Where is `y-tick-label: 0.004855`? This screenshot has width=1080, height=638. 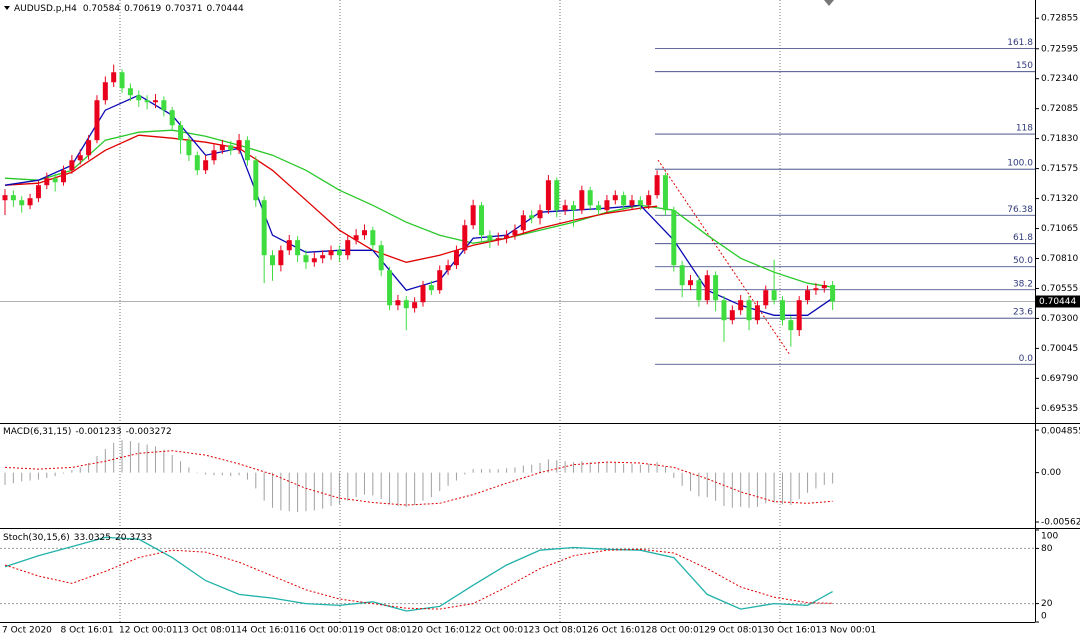 y-tick-label: 0.004855 is located at coordinates (1060, 432).